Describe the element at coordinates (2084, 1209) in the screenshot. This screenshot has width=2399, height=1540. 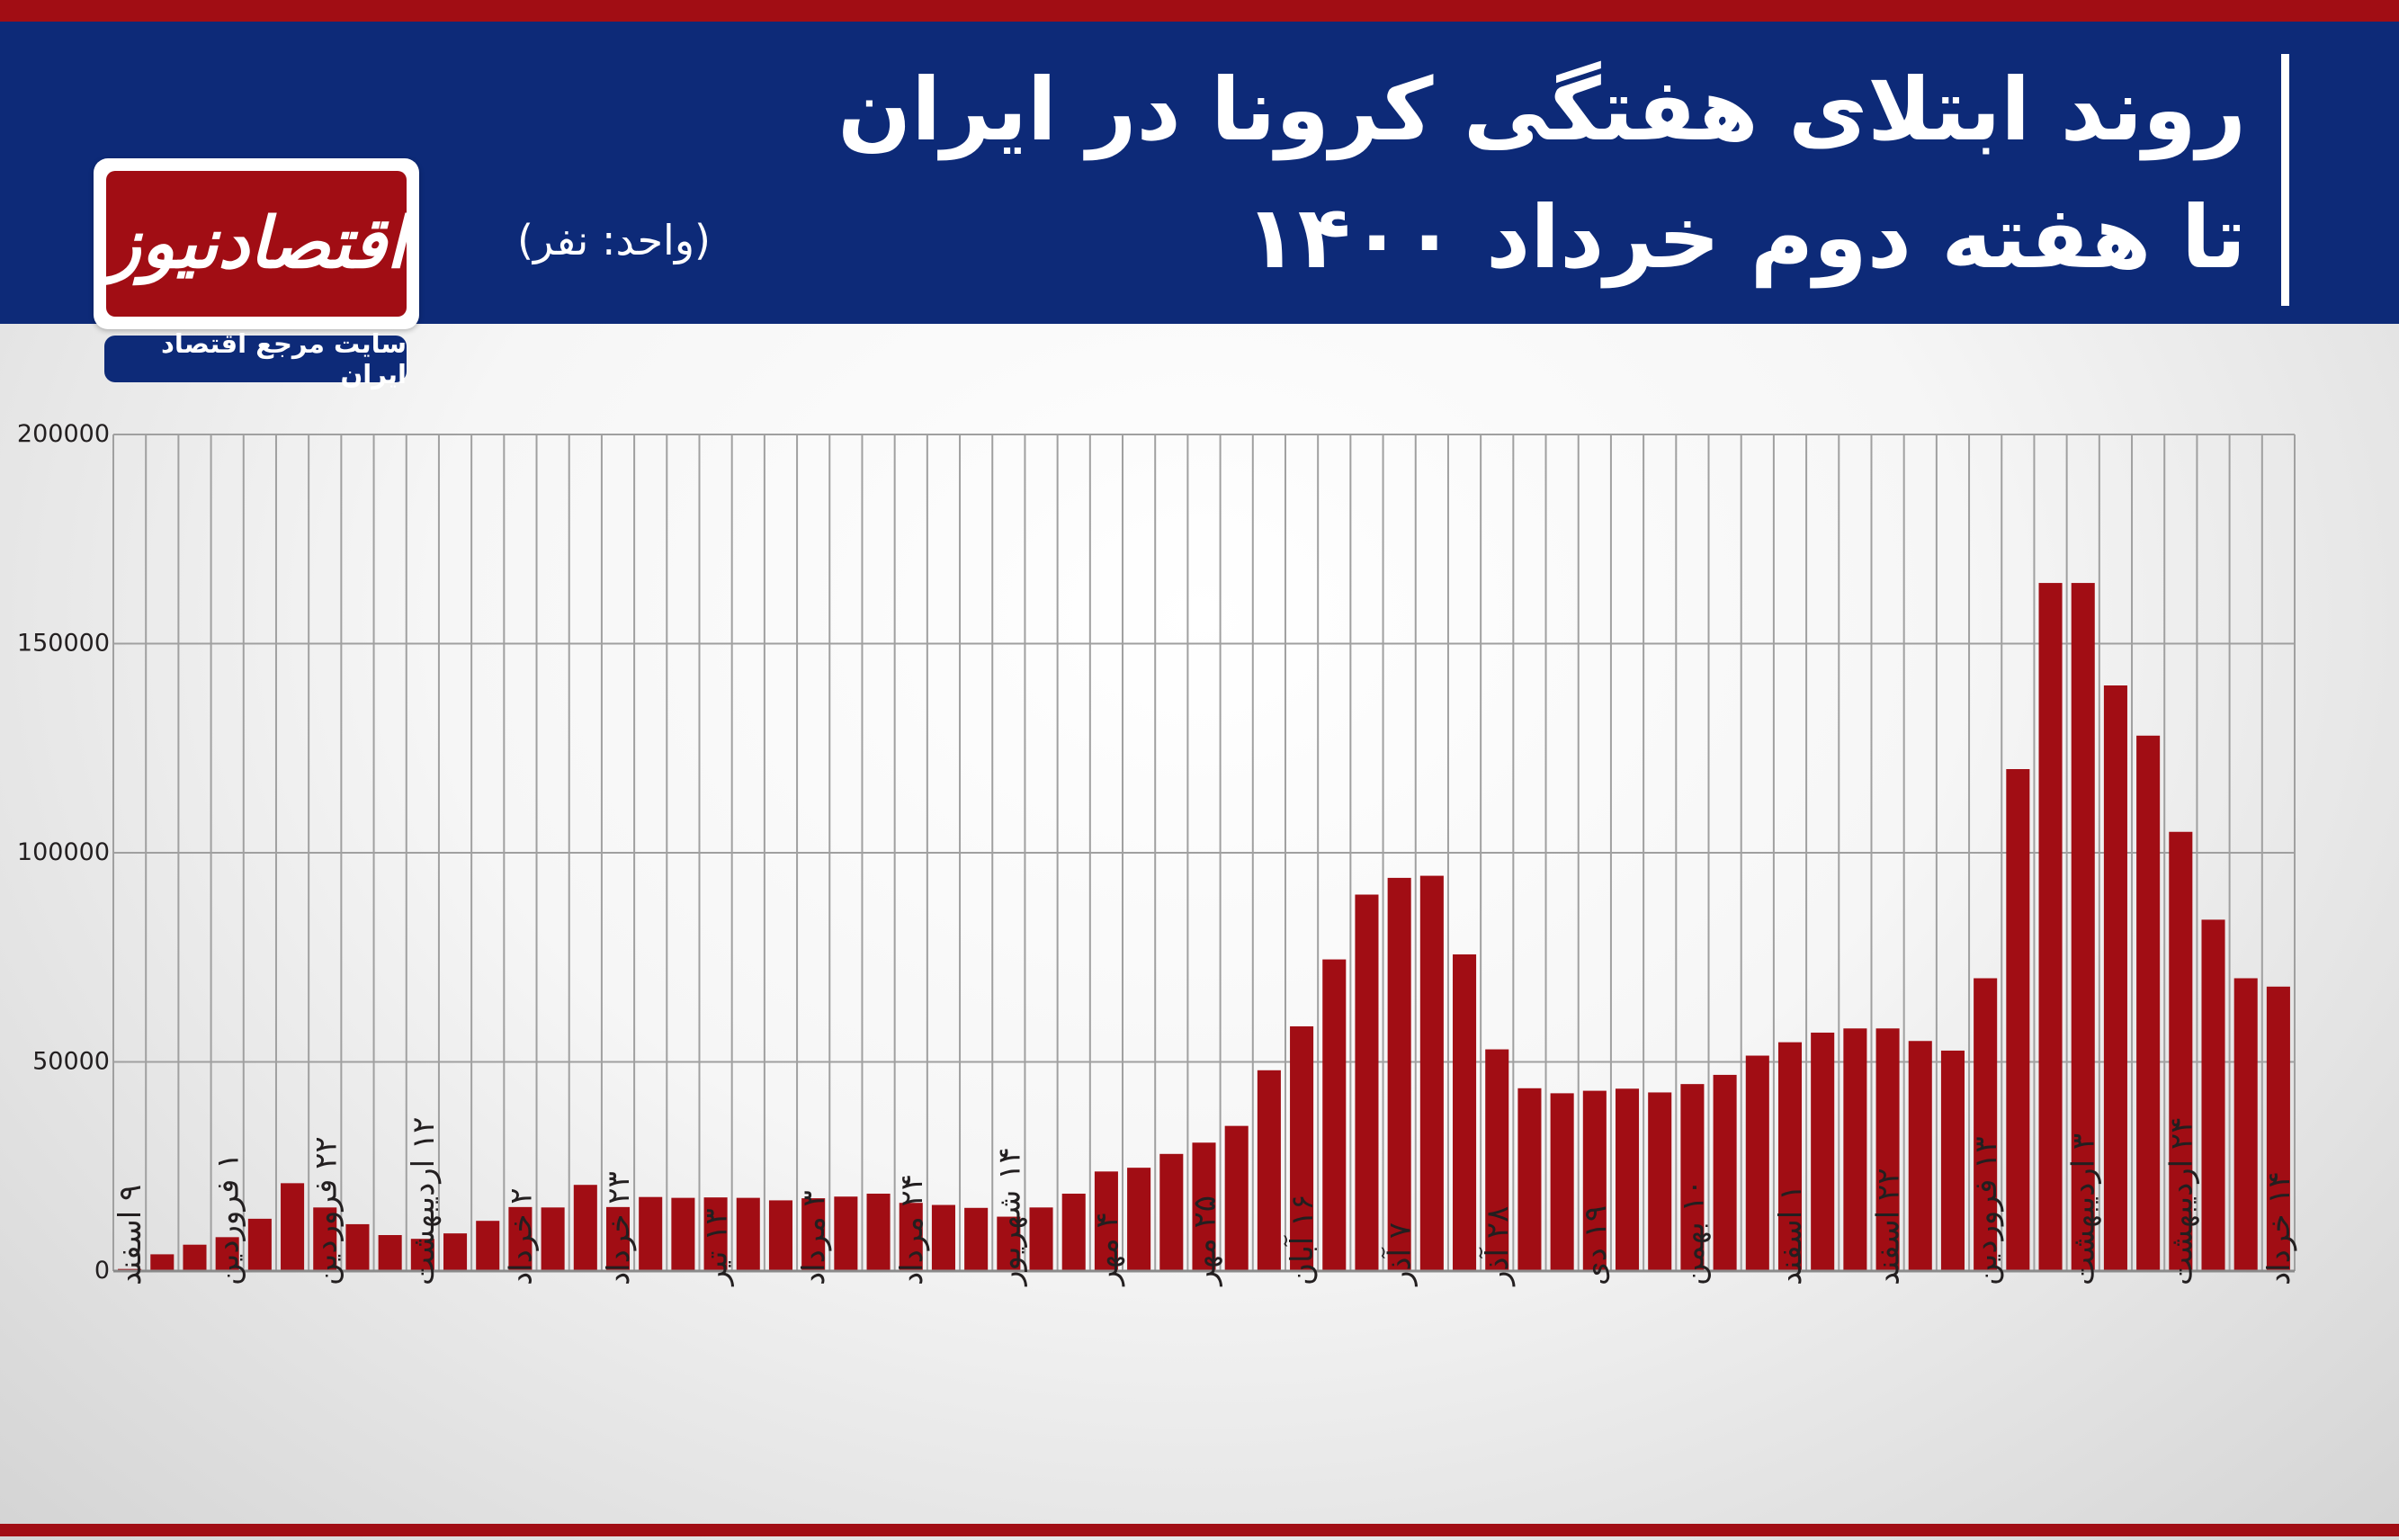
I see `x-tick-label: ۳ اردیبهشت` at that location.